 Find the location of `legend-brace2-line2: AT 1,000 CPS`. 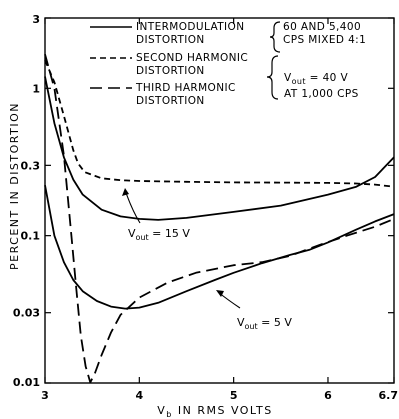

legend-brace2-line2: AT 1,000 CPS is located at coordinates (321, 94).